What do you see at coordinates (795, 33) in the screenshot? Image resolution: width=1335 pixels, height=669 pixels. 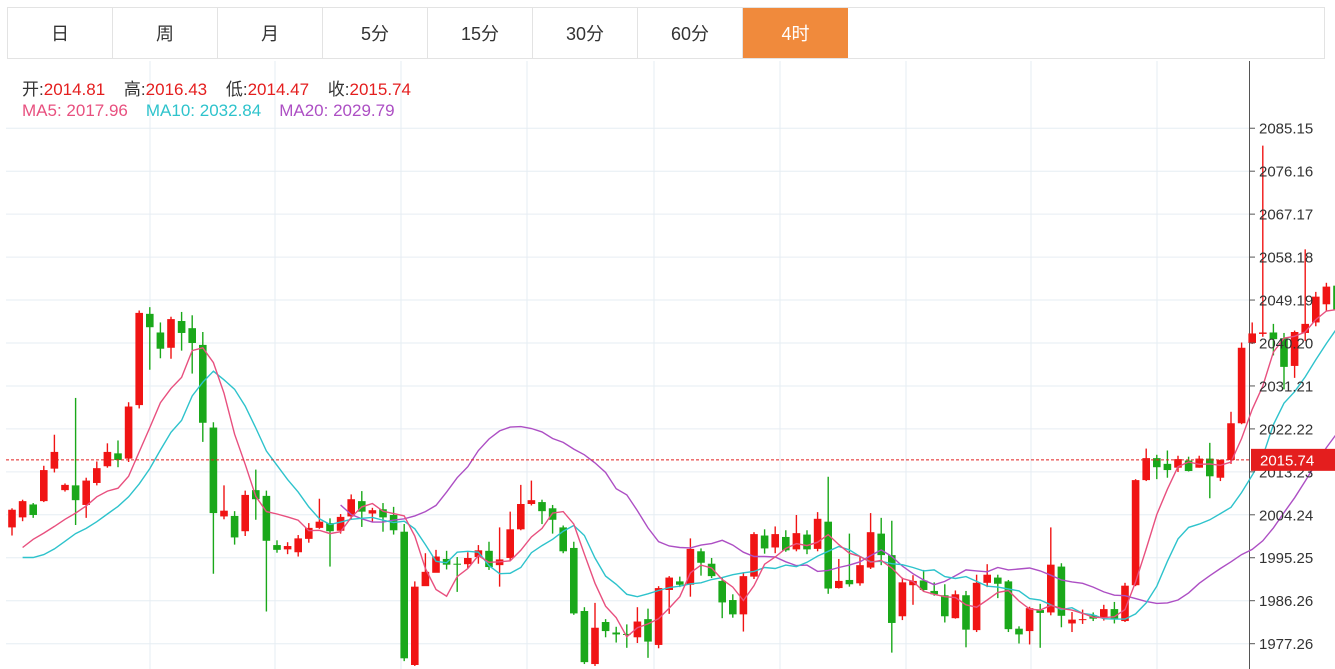 I see `tab-4hour: 4时` at bounding box center [795, 33].